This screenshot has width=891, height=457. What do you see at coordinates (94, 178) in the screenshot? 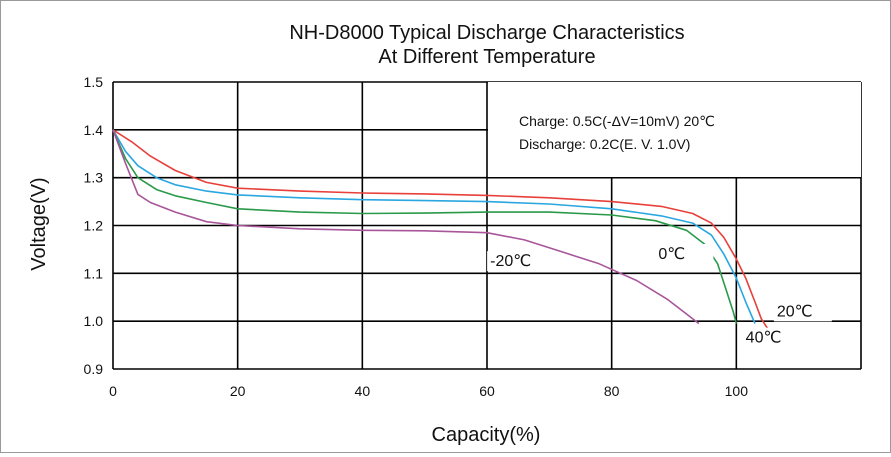
I see `y-tick-label: 1.3` at bounding box center [94, 178].